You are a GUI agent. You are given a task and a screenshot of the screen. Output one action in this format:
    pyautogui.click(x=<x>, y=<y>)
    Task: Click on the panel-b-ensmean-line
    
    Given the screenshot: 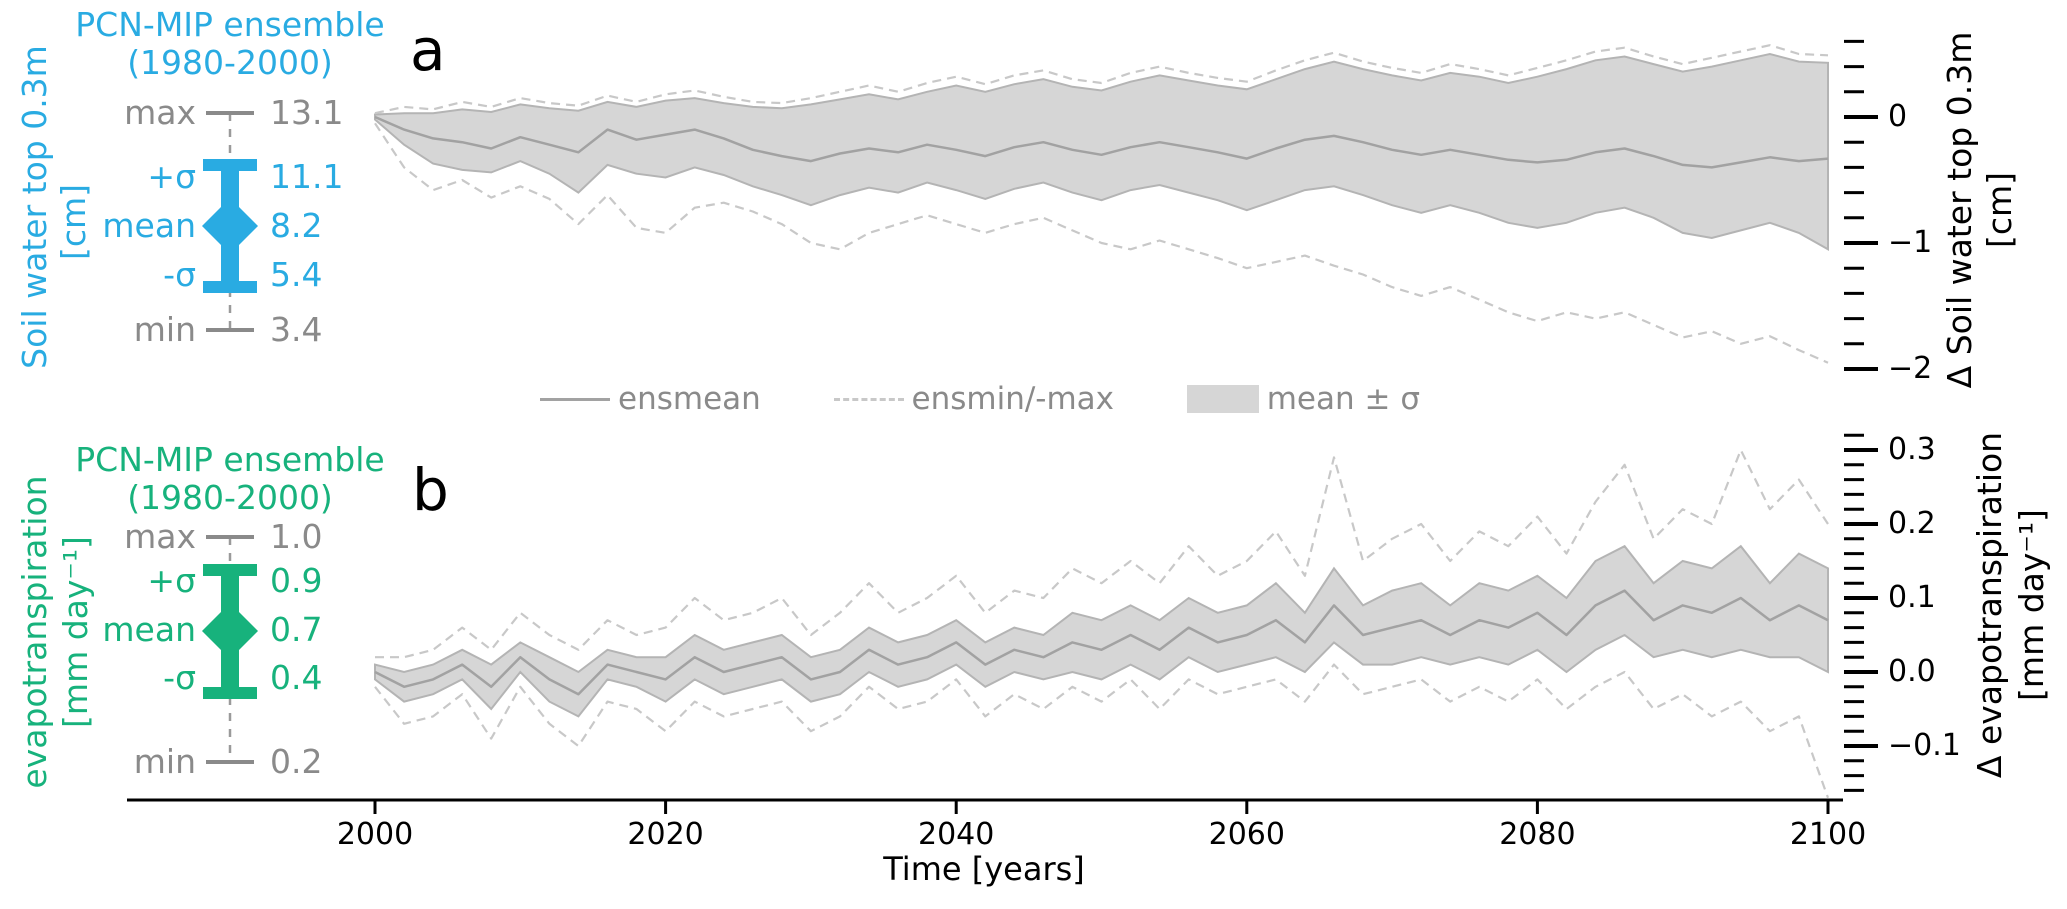 What is the action you would take?
    pyautogui.click(x=1101, y=642)
    